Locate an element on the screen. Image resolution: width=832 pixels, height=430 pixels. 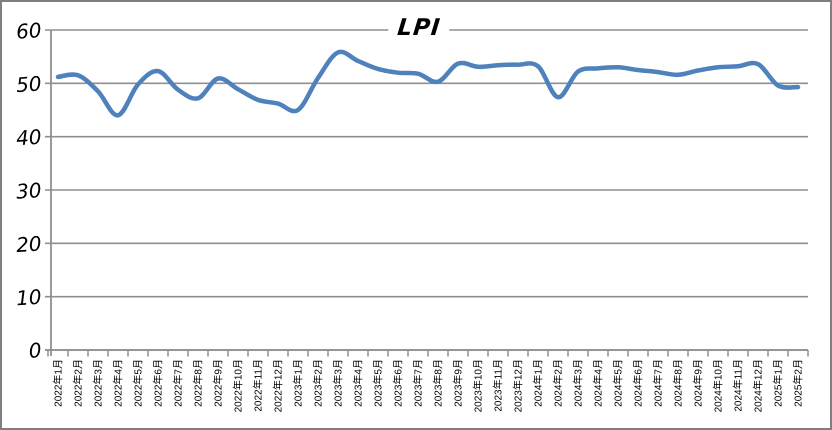
x-axis-tick-label: 2024年11月 is located at coordinates (738, 385).